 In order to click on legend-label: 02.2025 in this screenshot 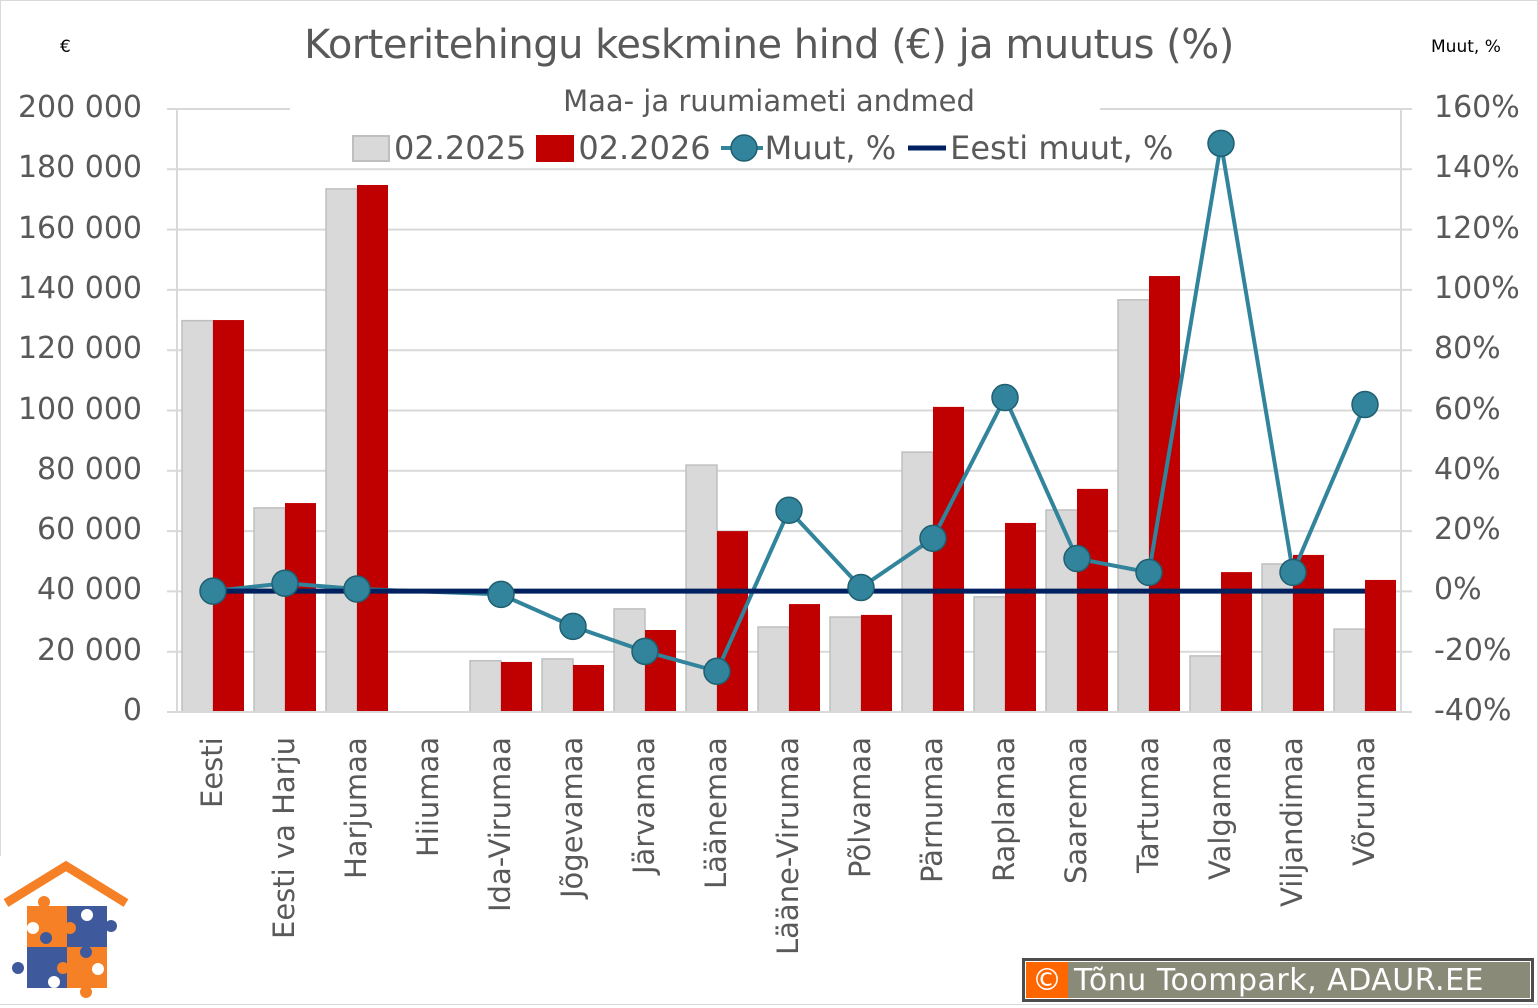, I will do `click(460, 148)`.